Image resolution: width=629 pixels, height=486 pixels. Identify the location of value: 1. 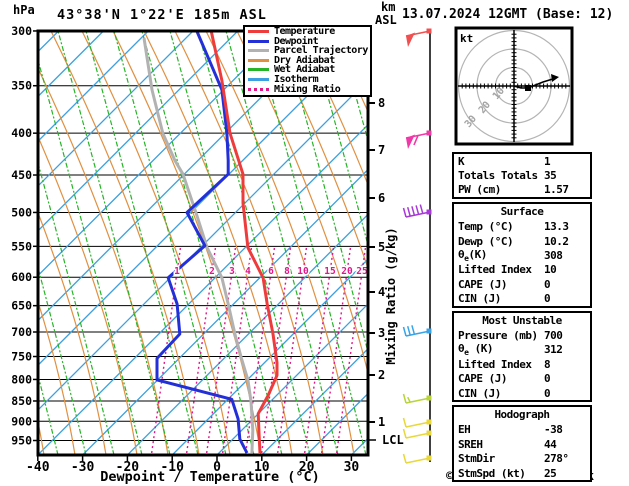
(547, 161).